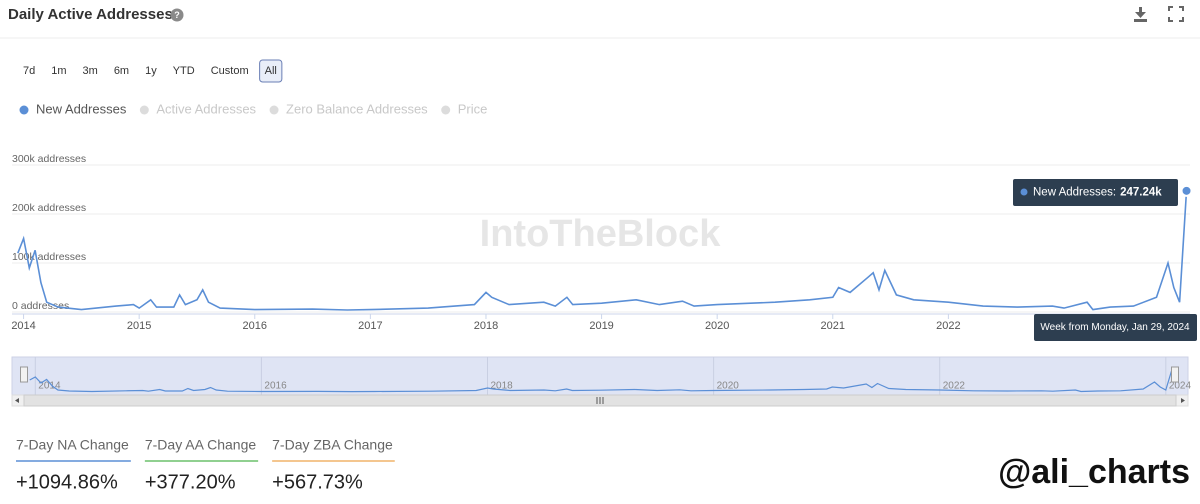 This screenshot has height=504, width=1200. What do you see at coordinates (833, 326) in the screenshot?
I see `x-tick-label: 2021` at bounding box center [833, 326].